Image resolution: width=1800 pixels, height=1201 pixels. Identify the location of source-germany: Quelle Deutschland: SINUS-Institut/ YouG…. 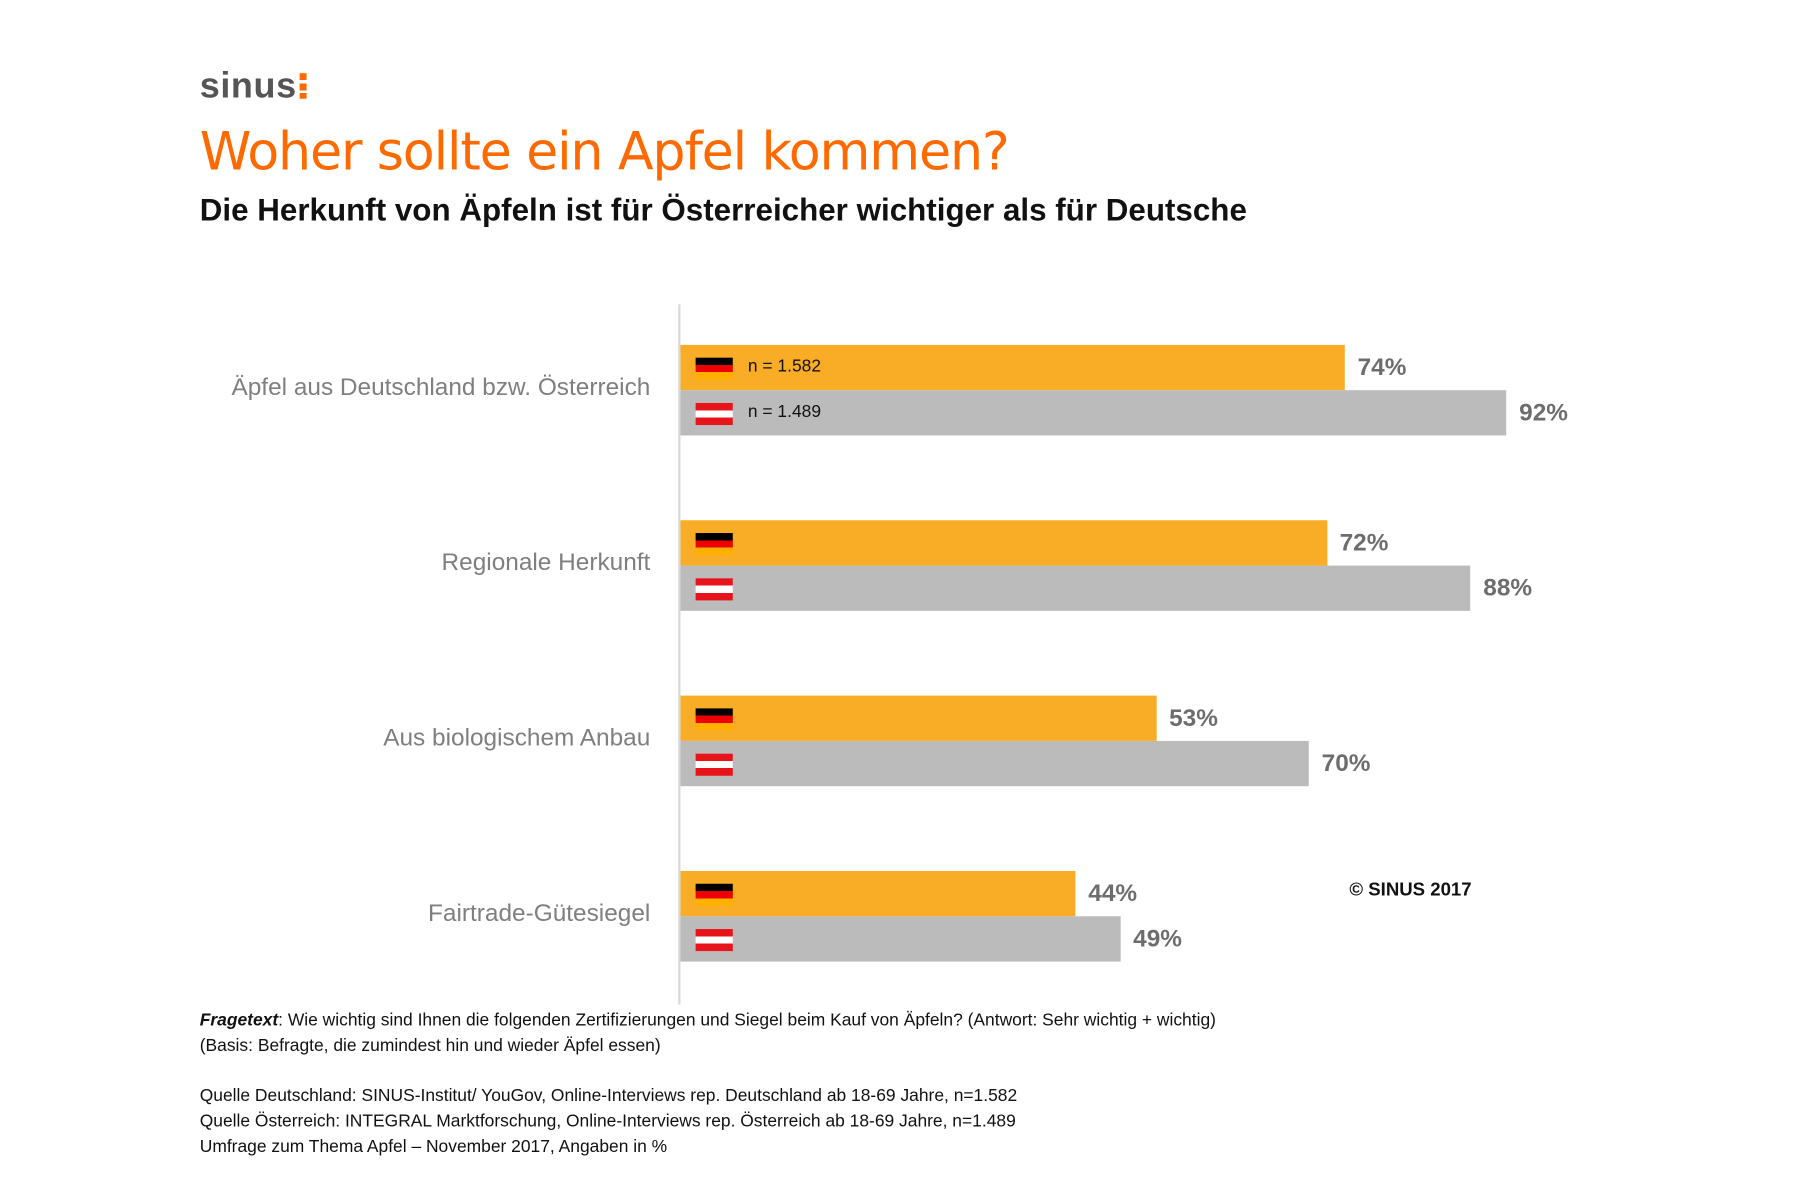
(608, 1095).